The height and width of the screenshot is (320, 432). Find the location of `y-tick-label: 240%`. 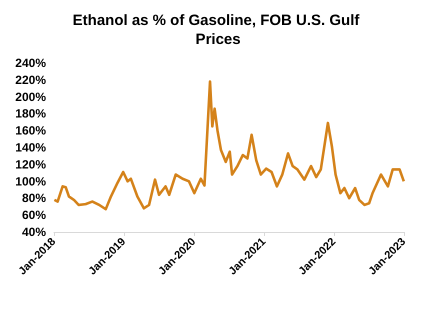

y-tick-label: 240% is located at coordinates (30, 63).